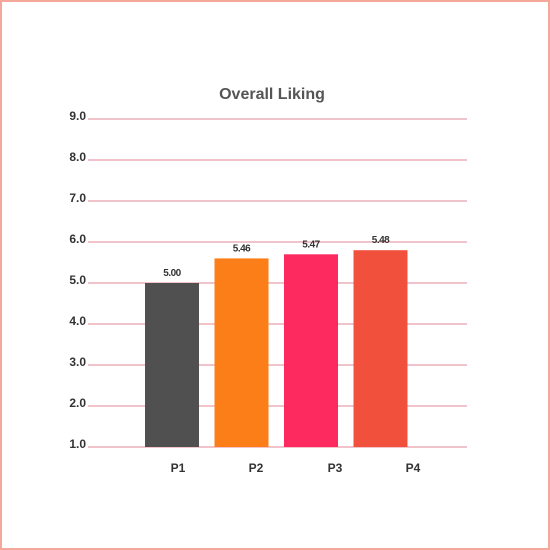  What do you see at coordinates (77, 239) in the screenshot?
I see `y-tick-label: 6.0` at bounding box center [77, 239].